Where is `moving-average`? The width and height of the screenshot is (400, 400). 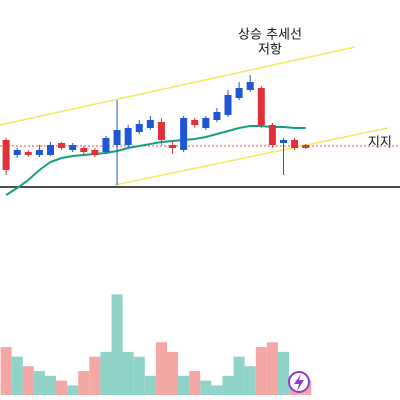 moving-average is located at coordinates (155, 160).